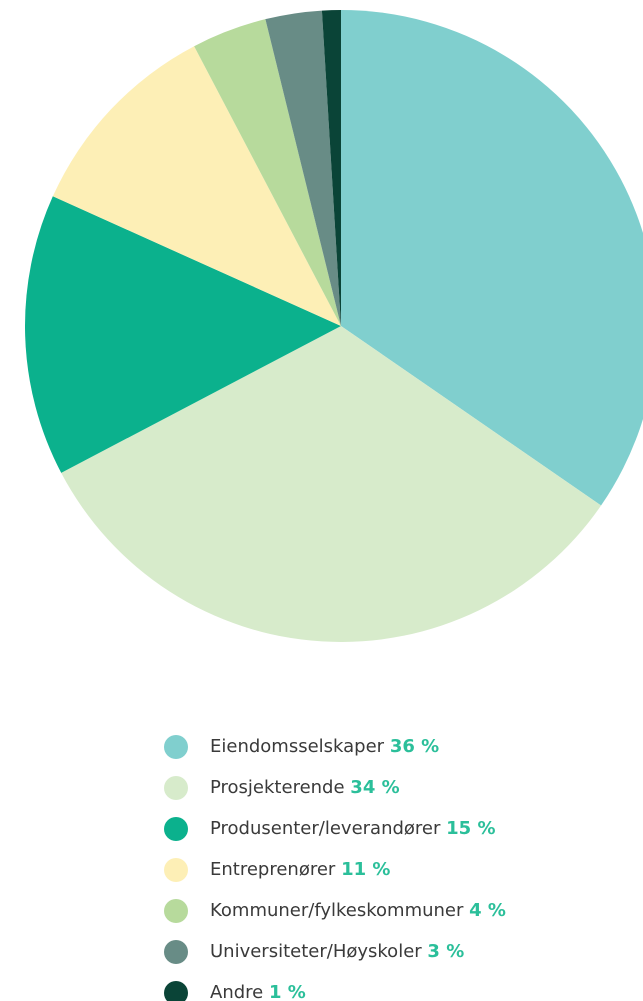 This screenshot has height=1001, width=643. I want to click on legend-value: 36 %, so click(414, 746).